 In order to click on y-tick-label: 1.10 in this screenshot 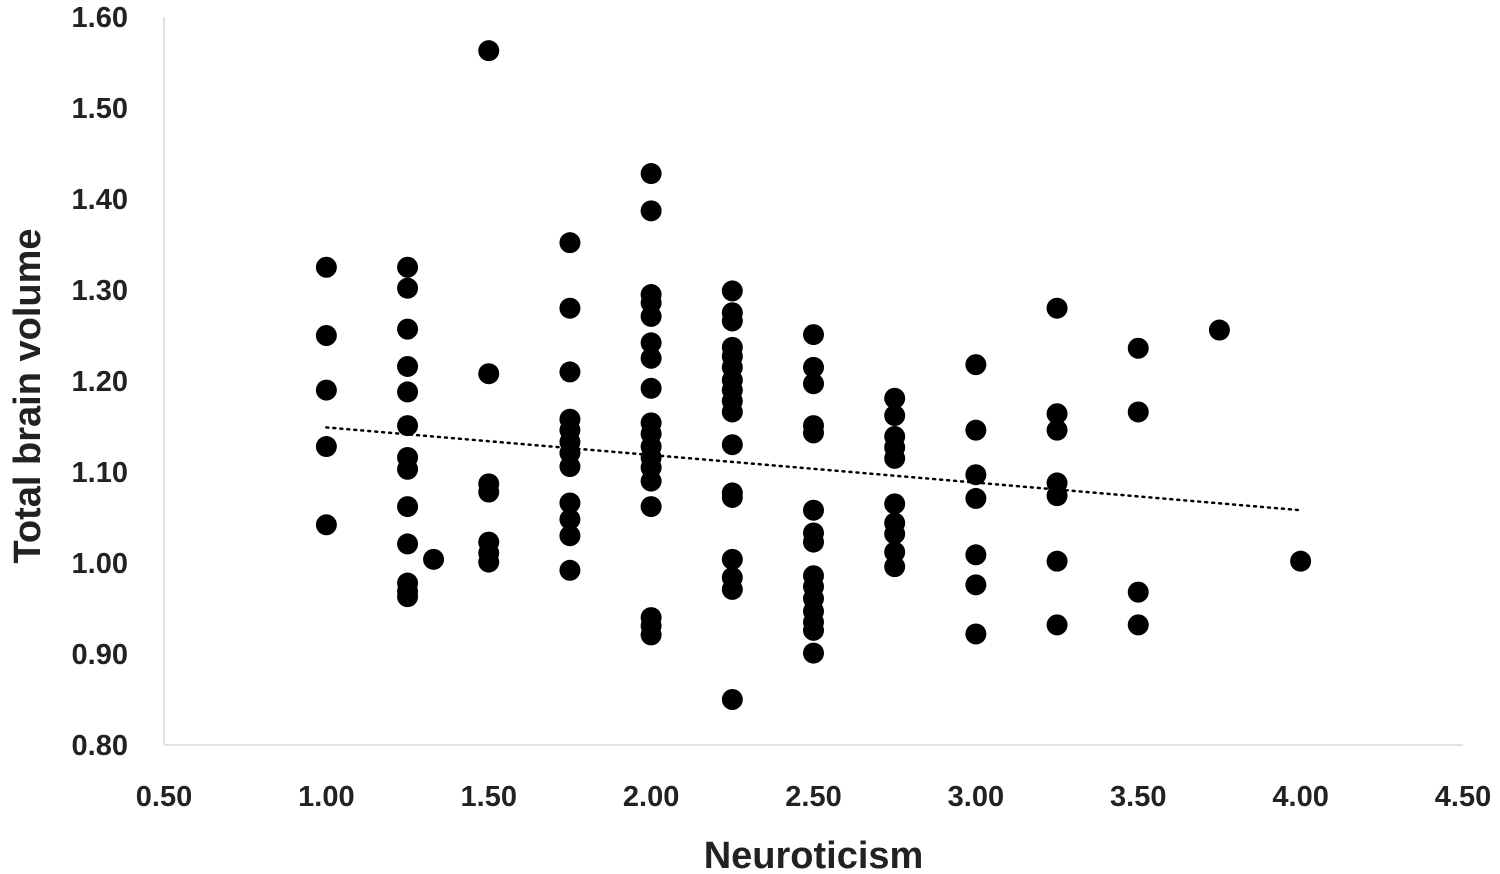, I will do `click(100, 473)`.